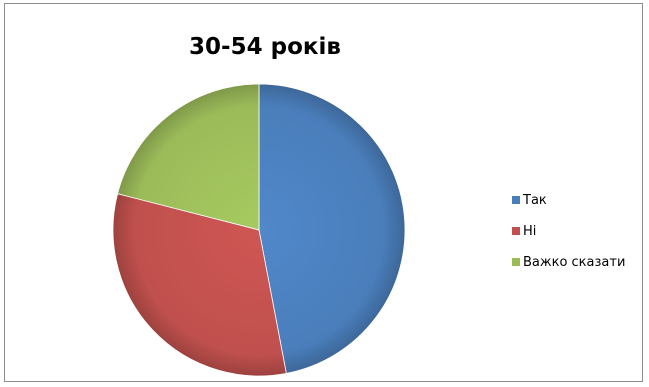 This screenshot has height=387, width=649. Describe the element at coordinates (530, 231) in the screenshot. I see `legend-label-ni: Ні` at that location.